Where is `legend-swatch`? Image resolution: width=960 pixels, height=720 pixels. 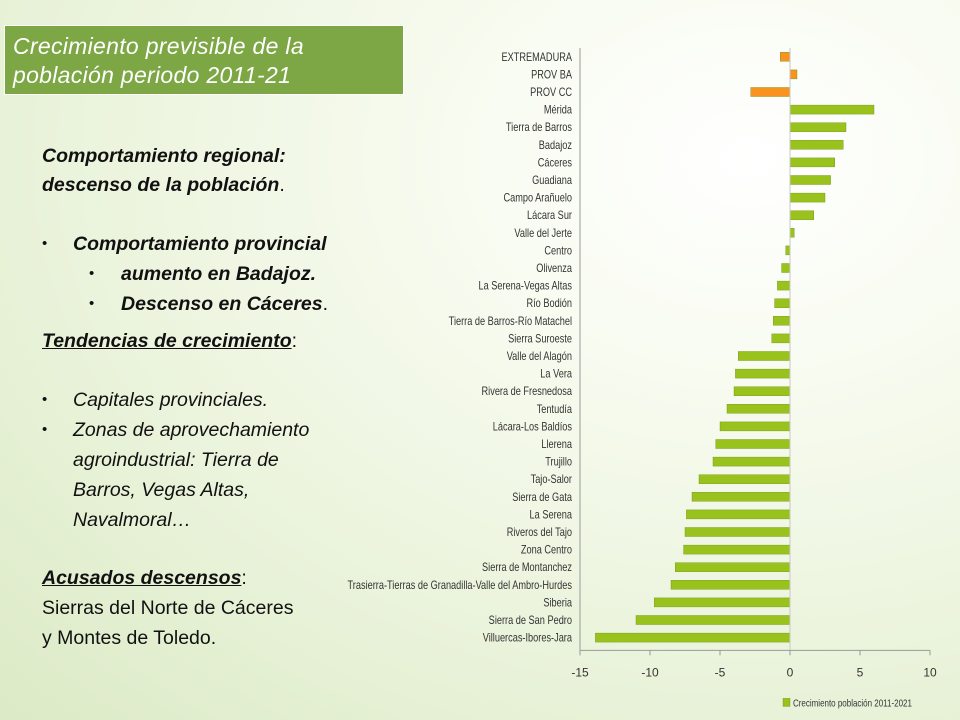 legend-swatch is located at coordinates (786, 702).